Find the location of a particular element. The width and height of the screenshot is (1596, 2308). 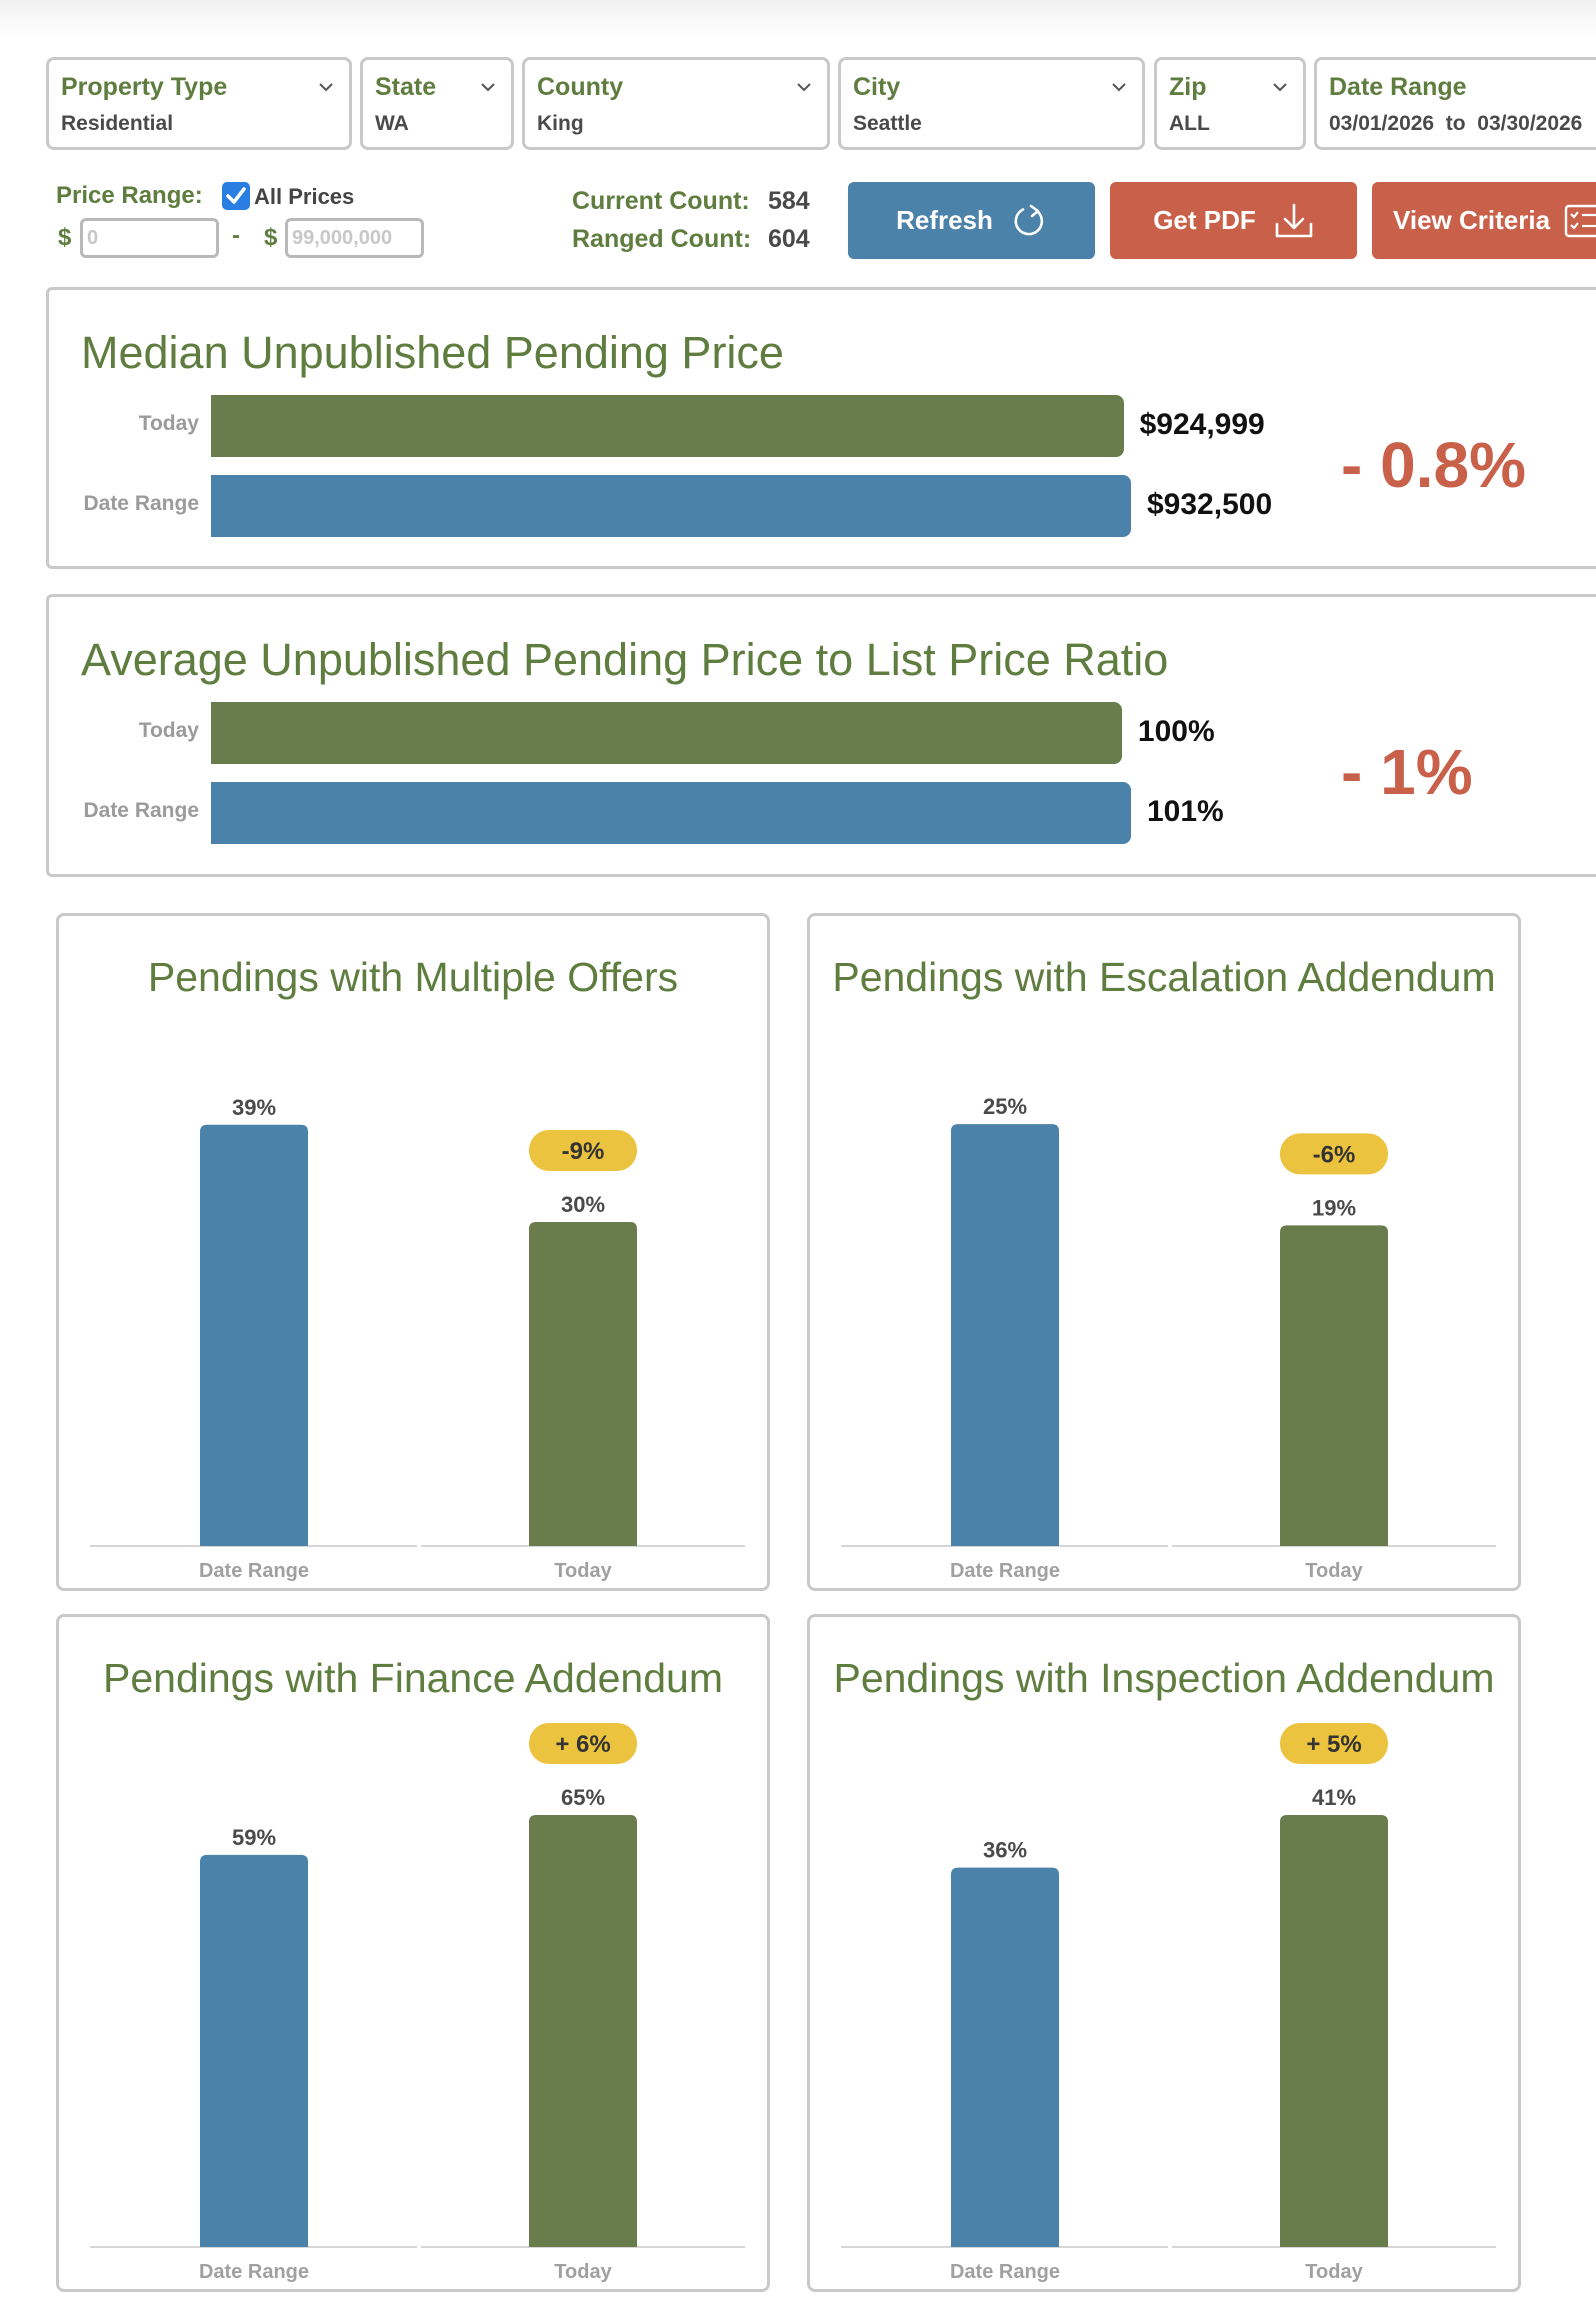

escalation-addendum-chart: 25% Date Range 19% Today -6% is located at coordinates (1168, 1338).